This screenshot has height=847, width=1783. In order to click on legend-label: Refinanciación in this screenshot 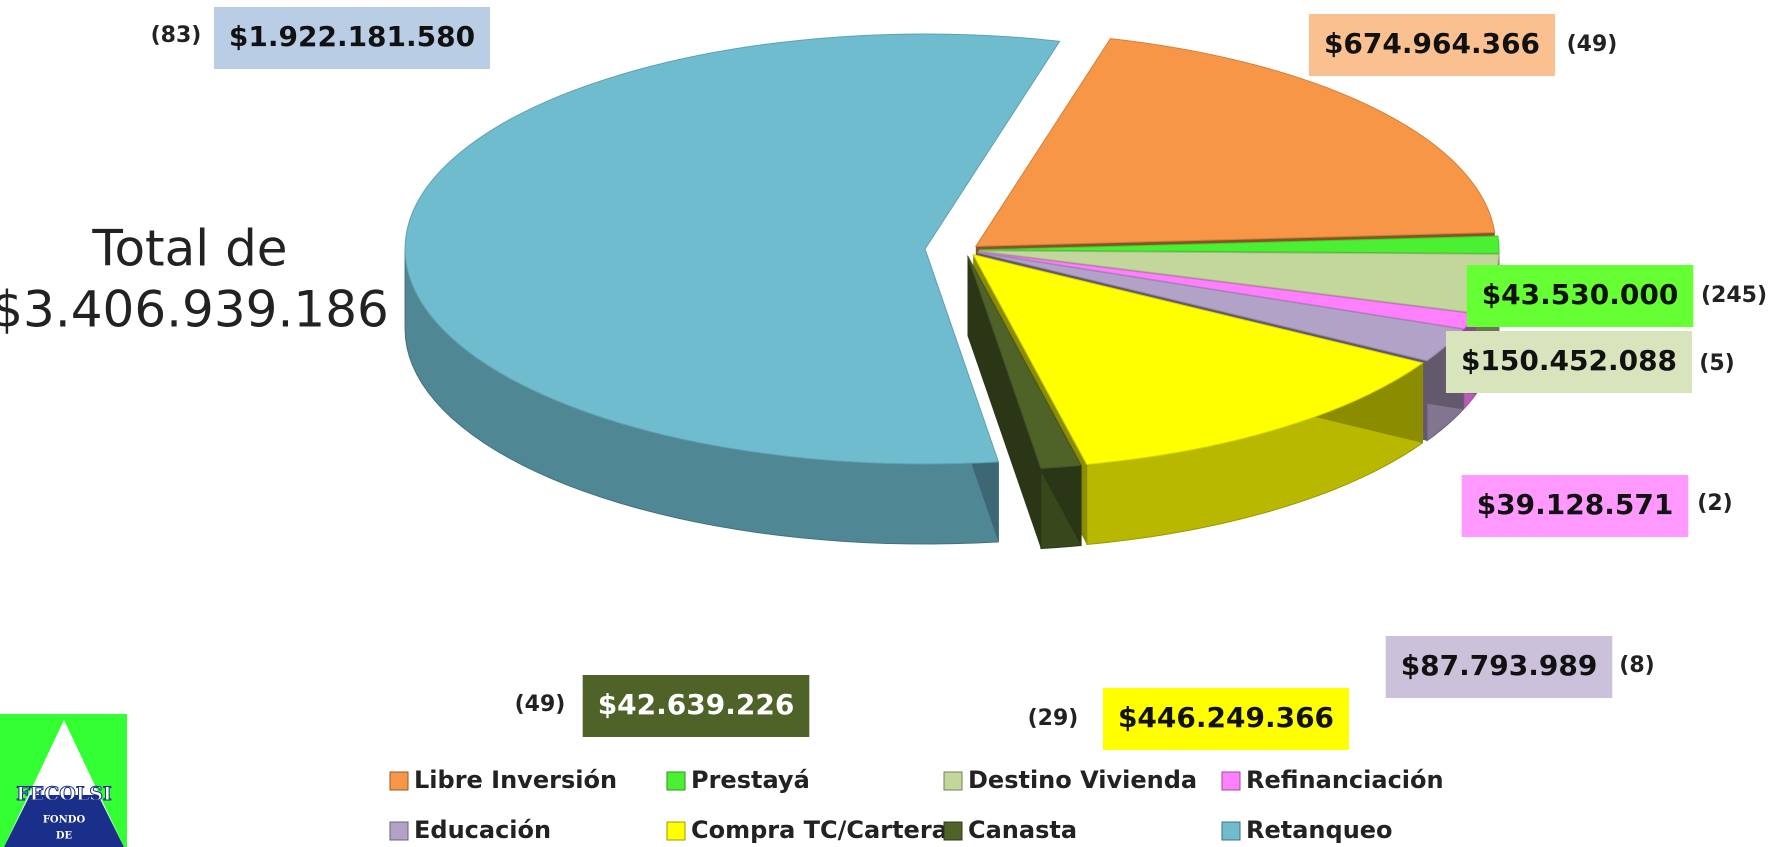, I will do `click(1345, 780)`.